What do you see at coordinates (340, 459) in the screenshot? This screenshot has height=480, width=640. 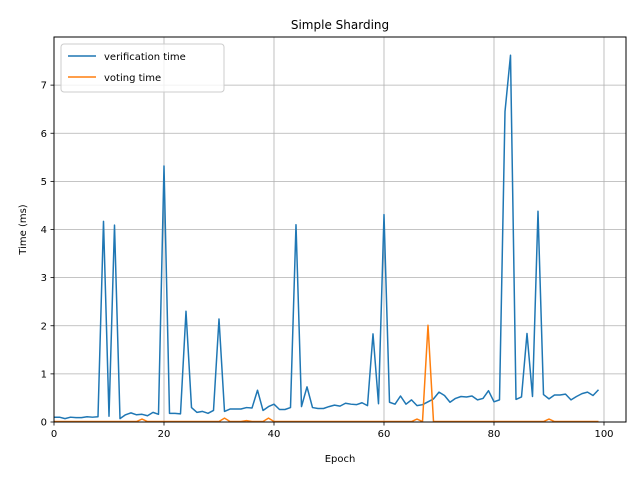 I see `x-axis-label: Epoch` at bounding box center [340, 459].